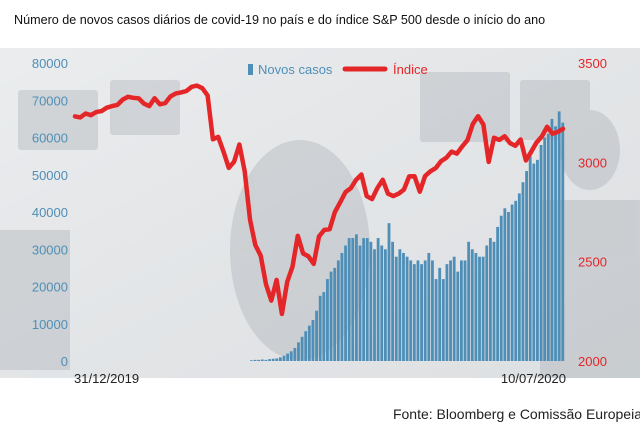  I want to click on left-tick-label: 30000, so click(50, 249).